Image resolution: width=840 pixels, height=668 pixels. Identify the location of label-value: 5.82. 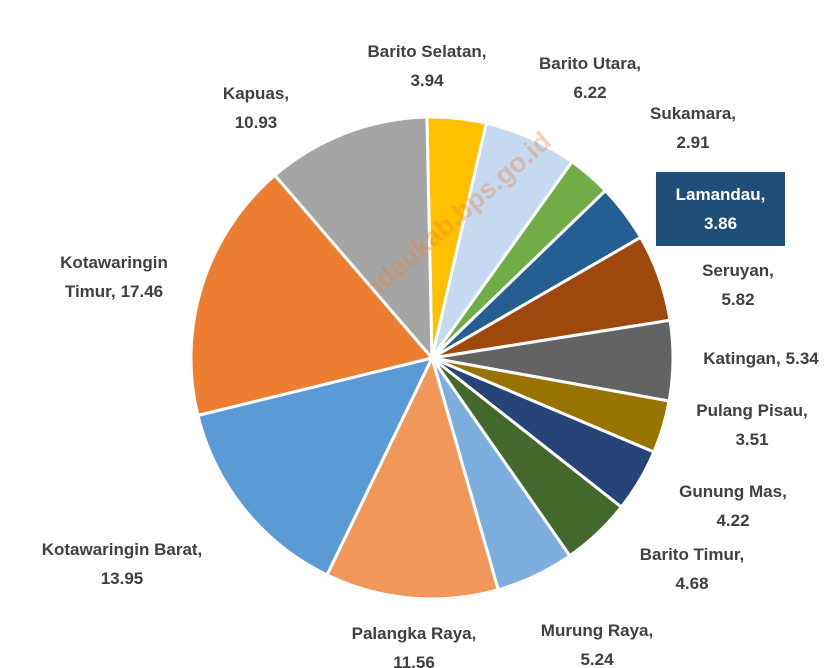
(738, 299).